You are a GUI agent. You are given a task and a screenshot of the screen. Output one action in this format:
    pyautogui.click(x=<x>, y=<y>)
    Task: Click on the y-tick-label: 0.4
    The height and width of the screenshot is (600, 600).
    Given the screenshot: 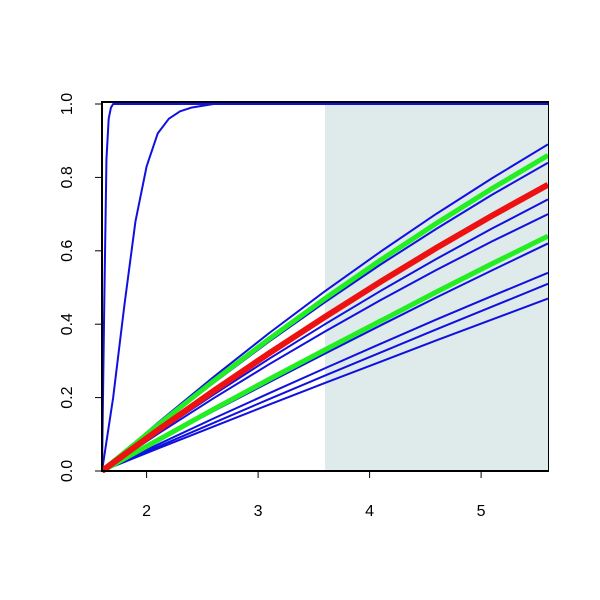 What is the action you would take?
    pyautogui.click(x=67, y=324)
    